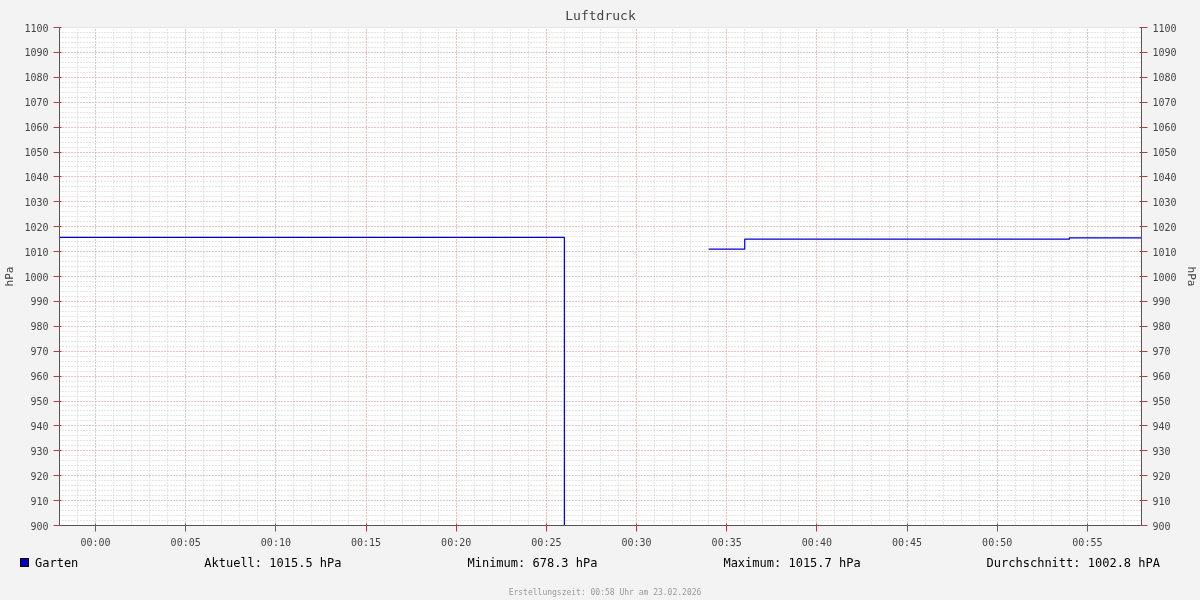  I want to click on y-tick-label: 910, so click(39, 501).